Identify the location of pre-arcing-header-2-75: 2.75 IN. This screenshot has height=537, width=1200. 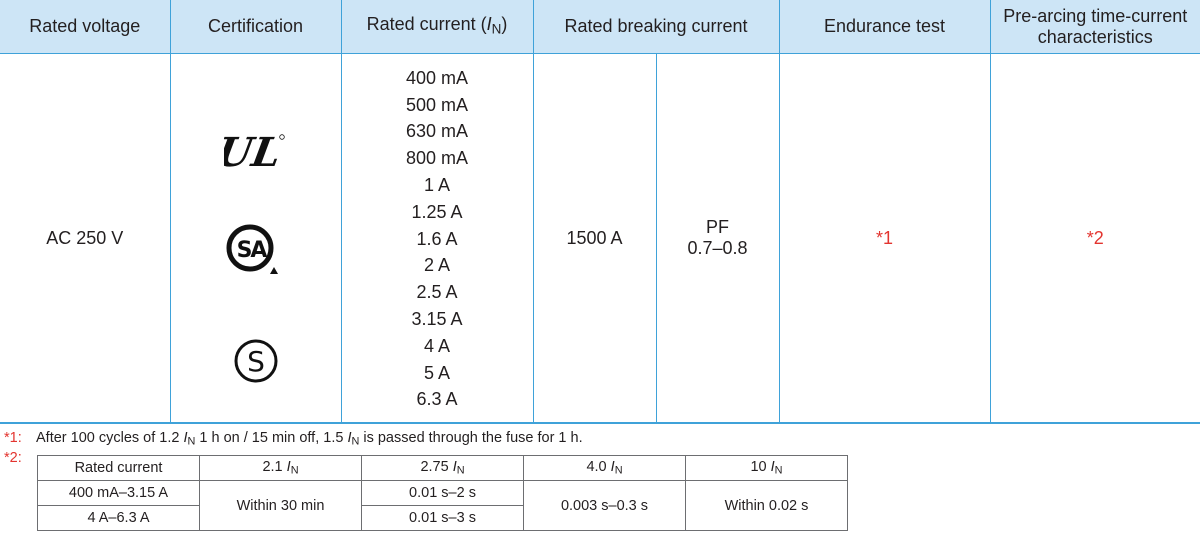
(442, 468).